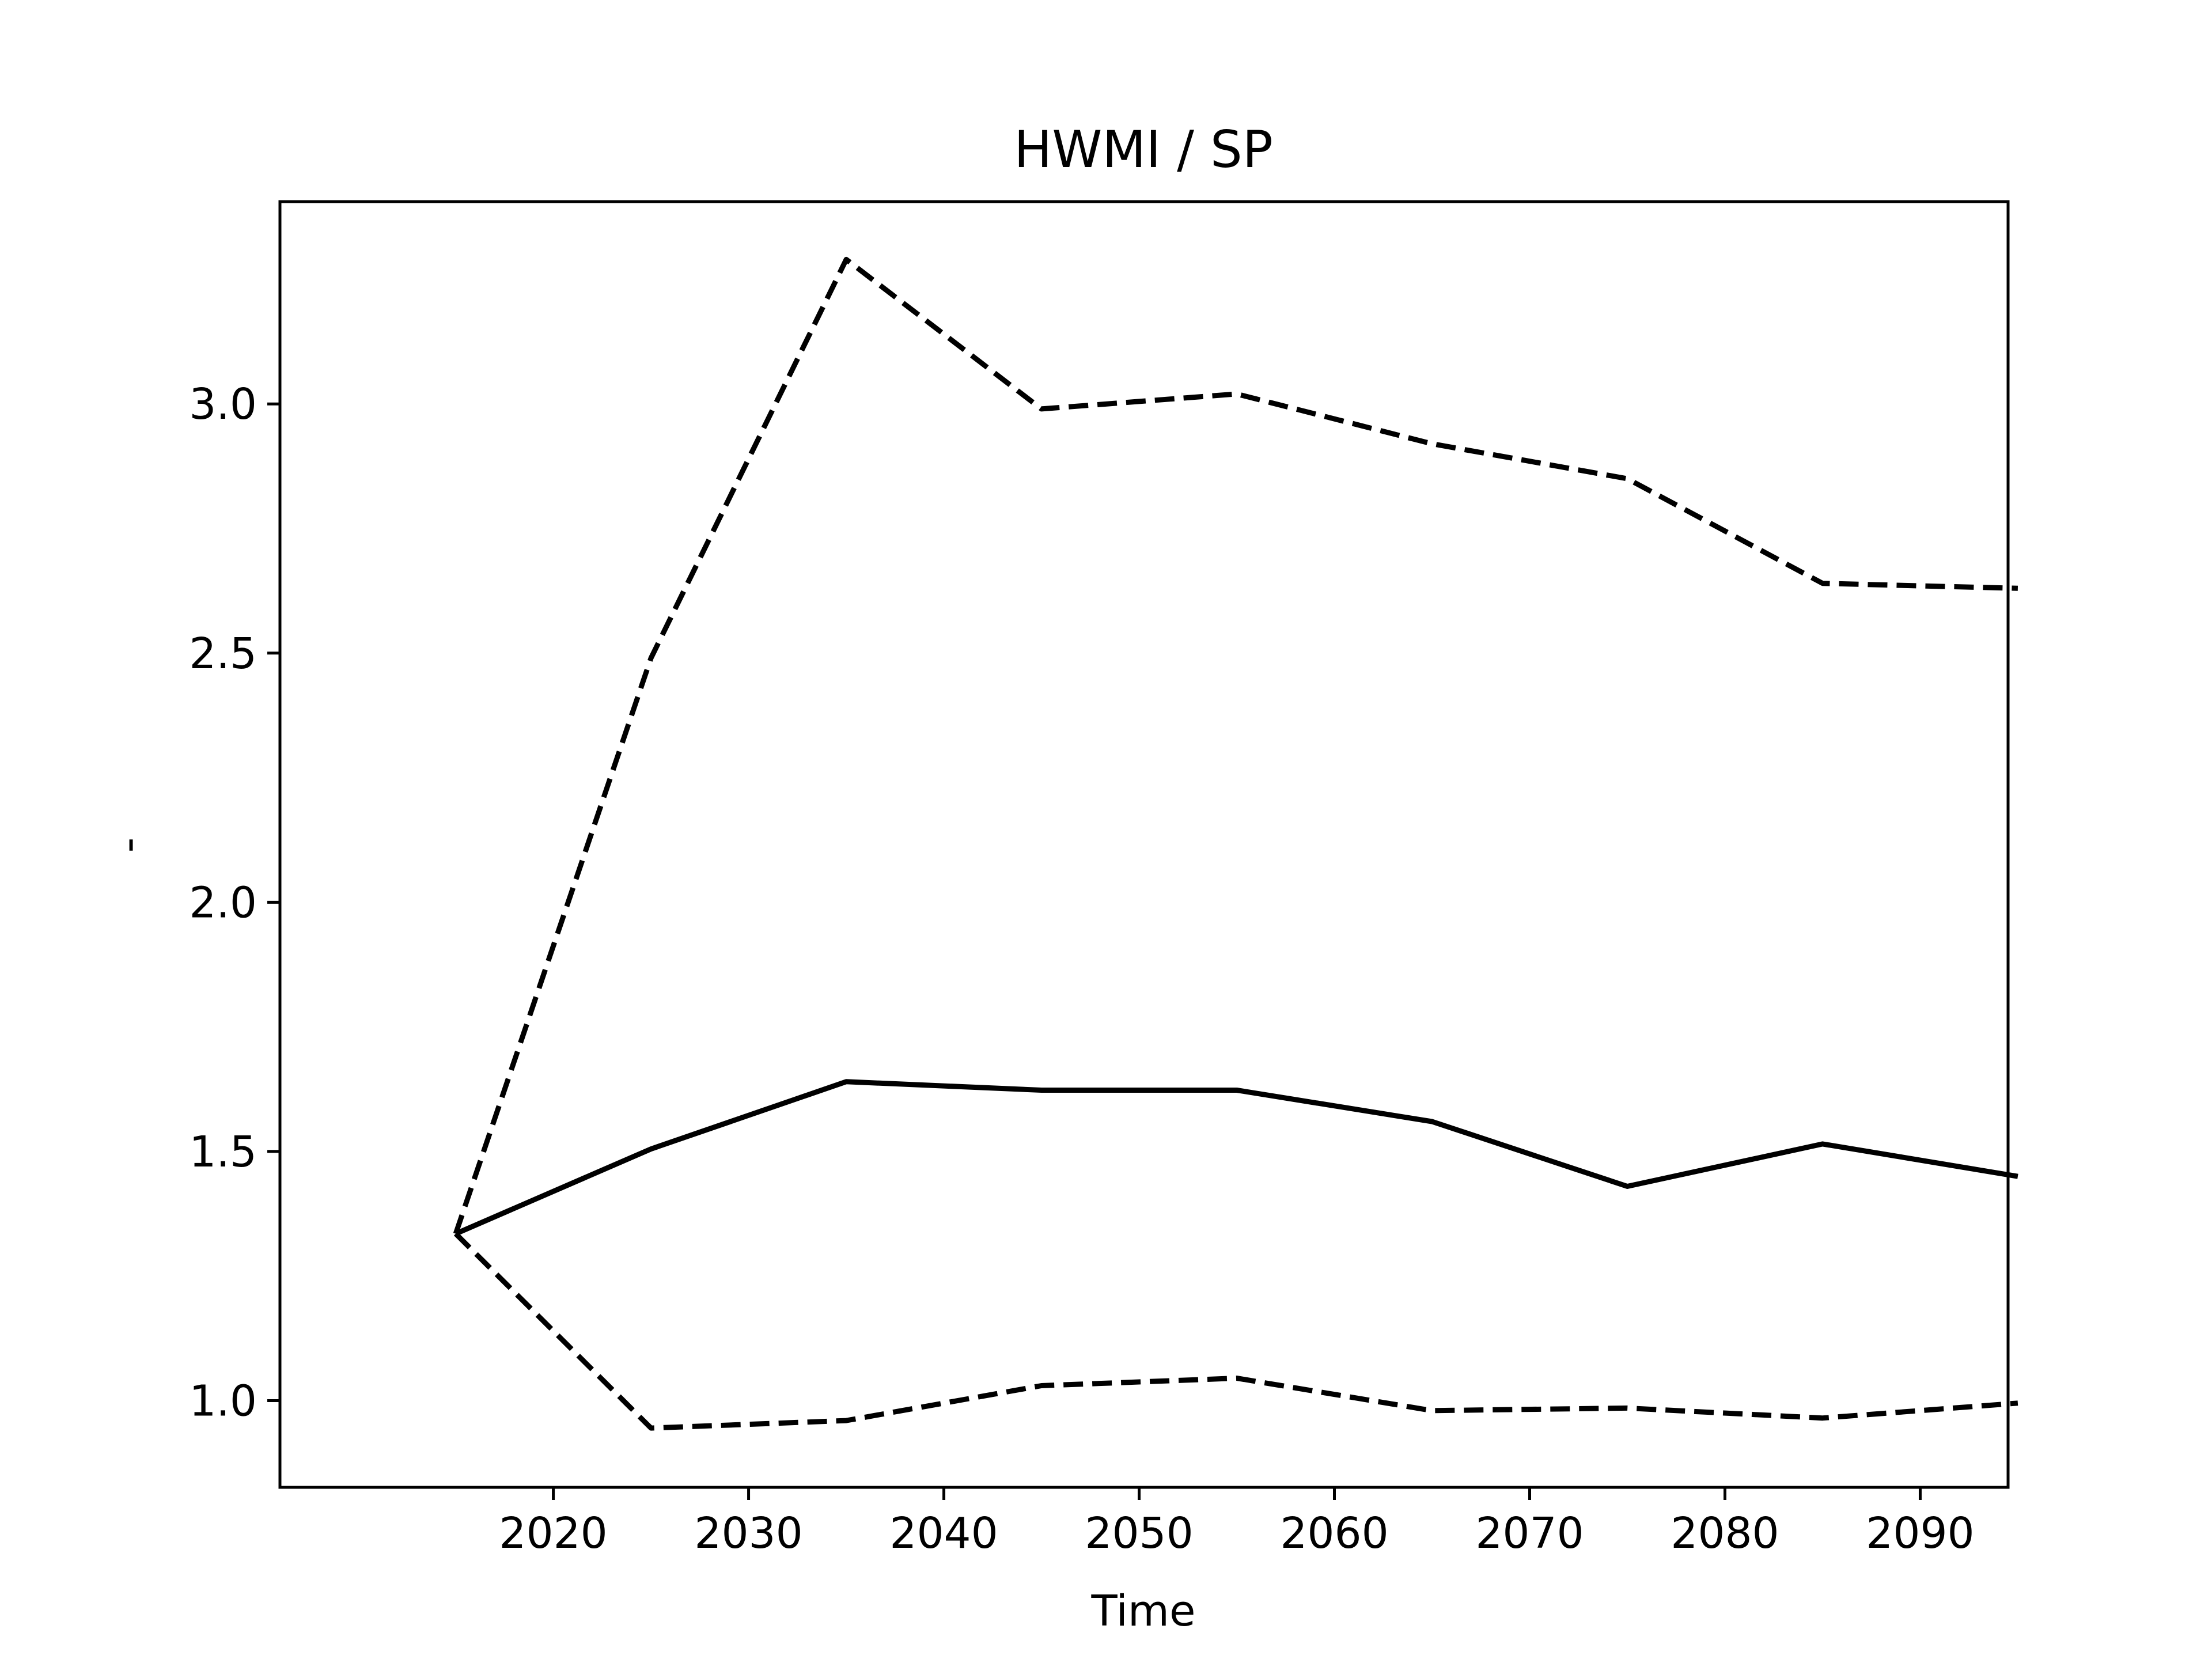 The image size is (2212, 1659). I want to click on x-axis-label: Time, so click(1142, 1611).